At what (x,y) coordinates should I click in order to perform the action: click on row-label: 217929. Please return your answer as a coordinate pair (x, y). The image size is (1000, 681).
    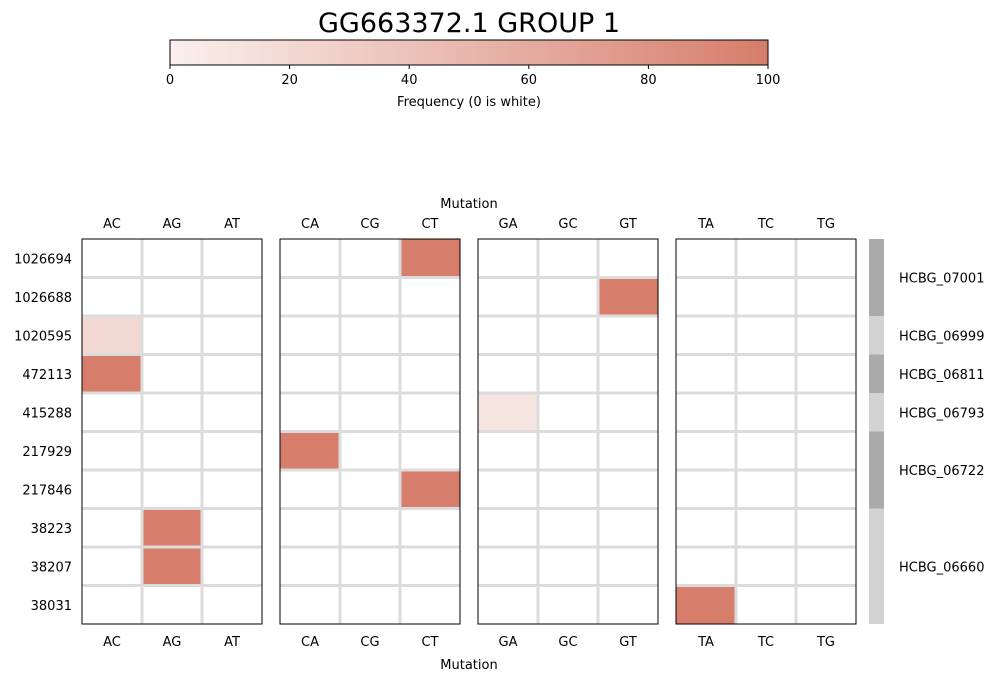
    Looking at the image, I should click on (47, 452).